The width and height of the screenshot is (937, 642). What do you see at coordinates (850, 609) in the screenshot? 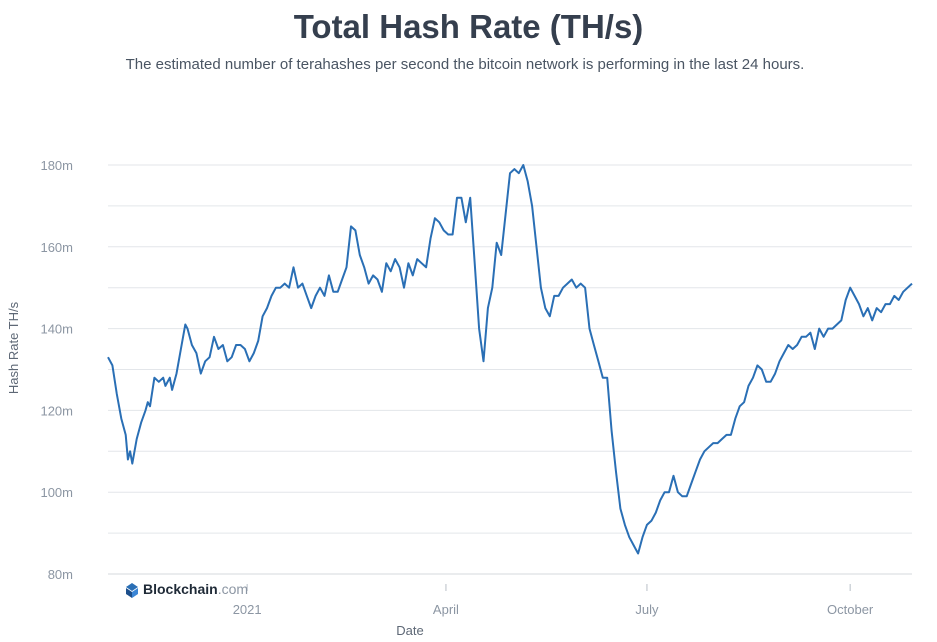
I see `x-tick-label: October` at bounding box center [850, 609].